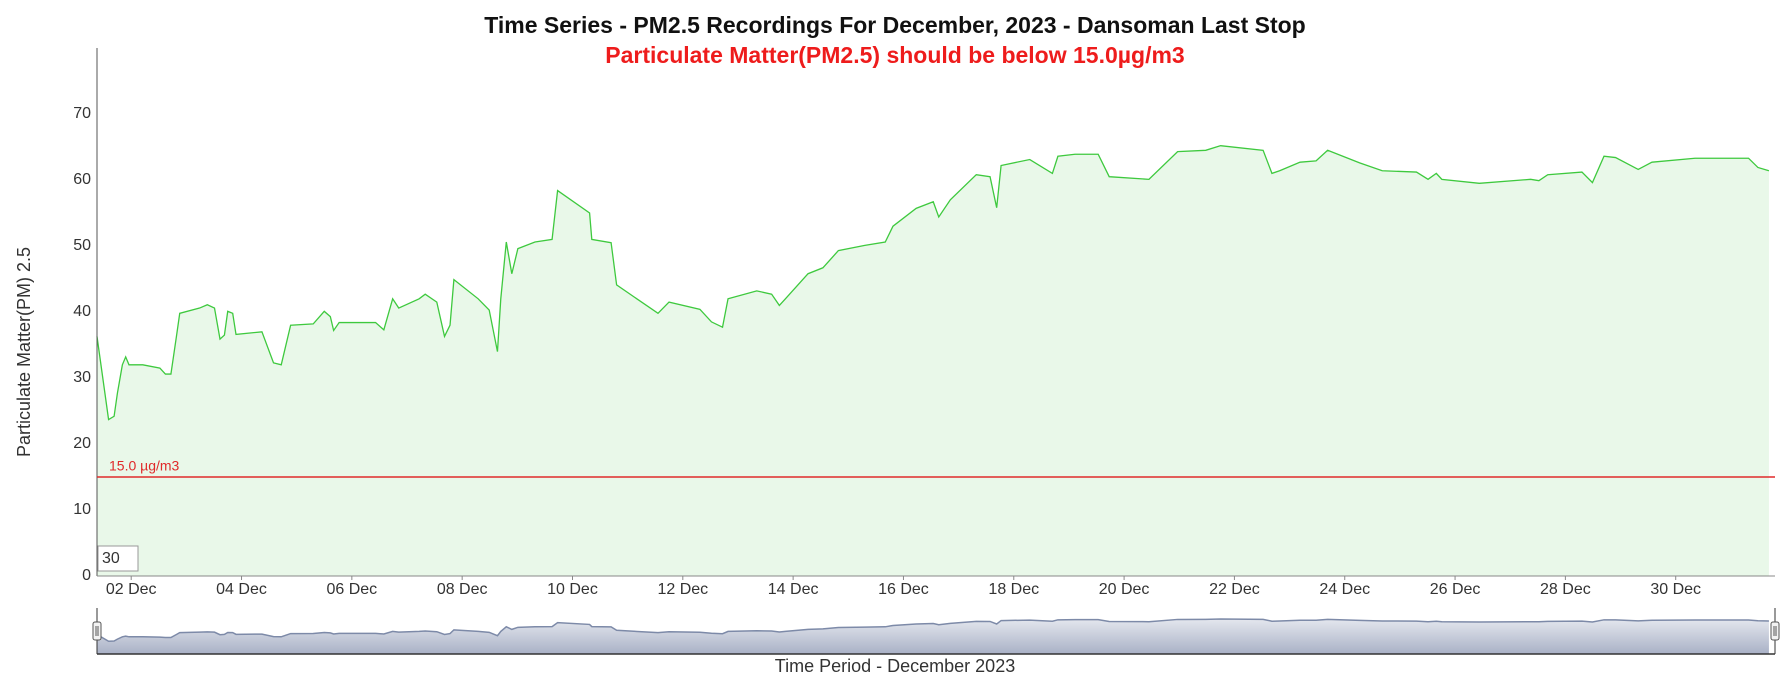  I want to click on y-tick-label: 10, so click(82, 509).